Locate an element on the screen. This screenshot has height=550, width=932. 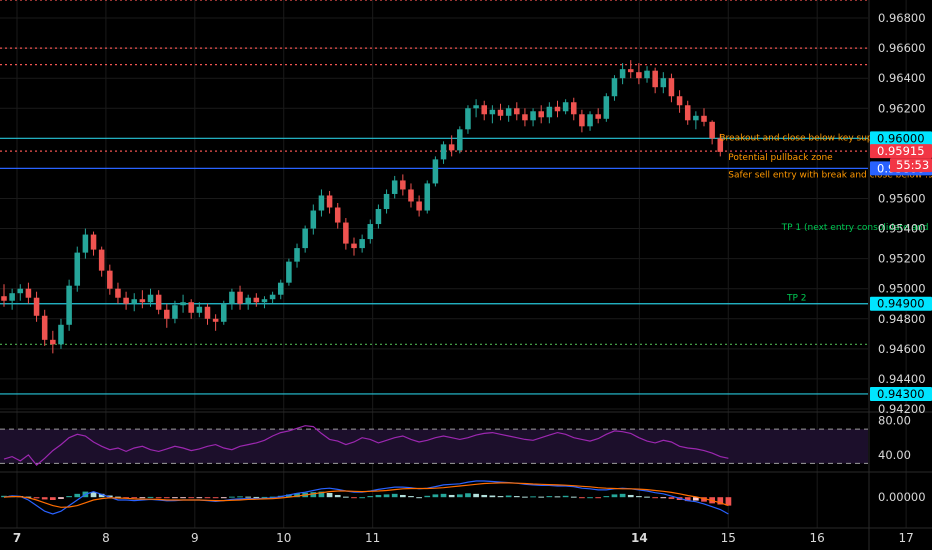
price-tag-label: 0.94900 is located at coordinates (901, 304).